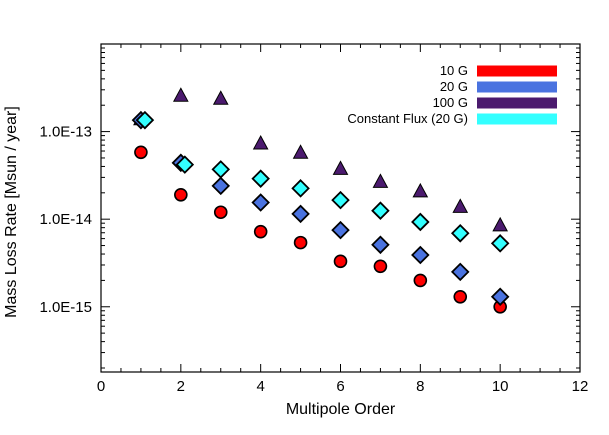 The height and width of the screenshot is (435, 609). Describe the element at coordinates (407, 118) in the screenshot. I see `legend-label-constant-flux-20-g: Constant Flux (20 G)` at that location.